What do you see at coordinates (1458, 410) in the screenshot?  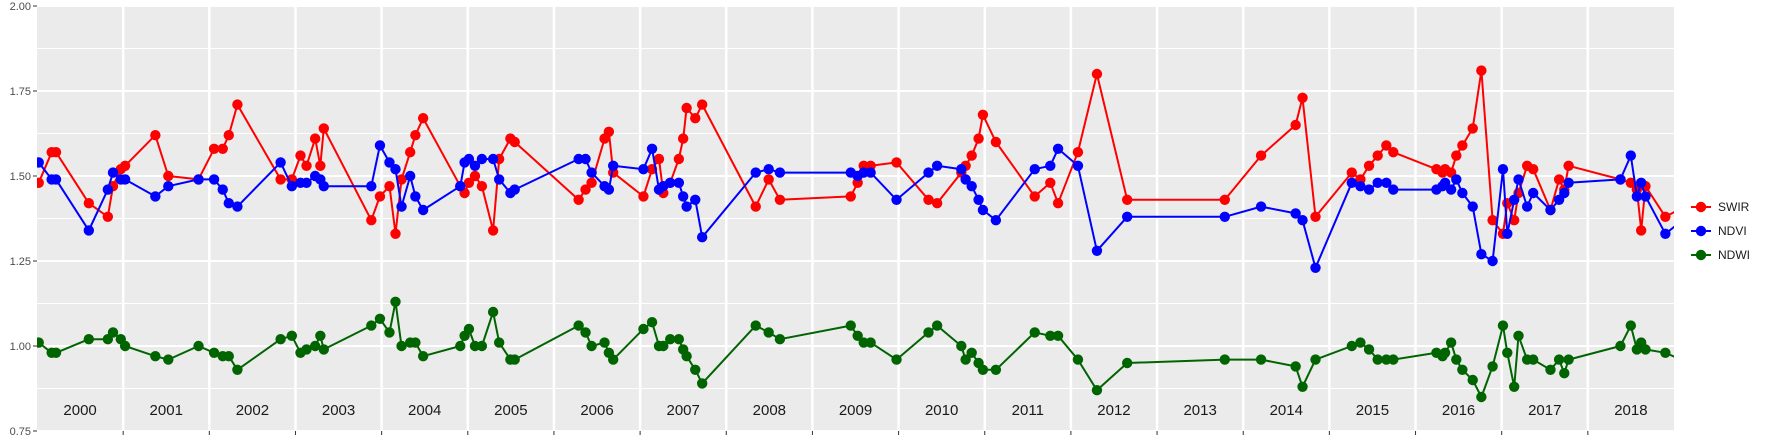 I see `year-label: 2016` at bounding box center [1458, 410].